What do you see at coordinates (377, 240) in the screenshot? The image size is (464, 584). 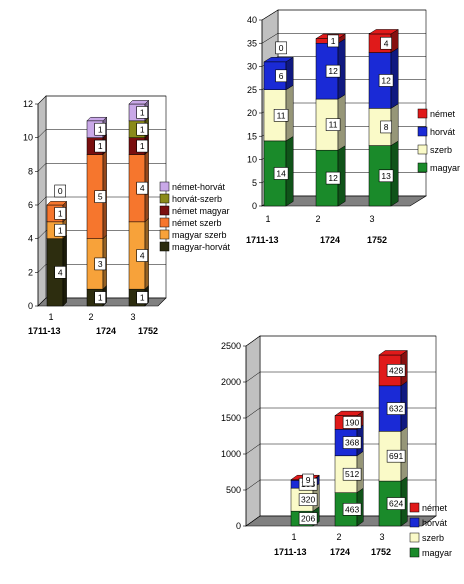 I see `year-label: 1752` at bounding box center [377, 240].